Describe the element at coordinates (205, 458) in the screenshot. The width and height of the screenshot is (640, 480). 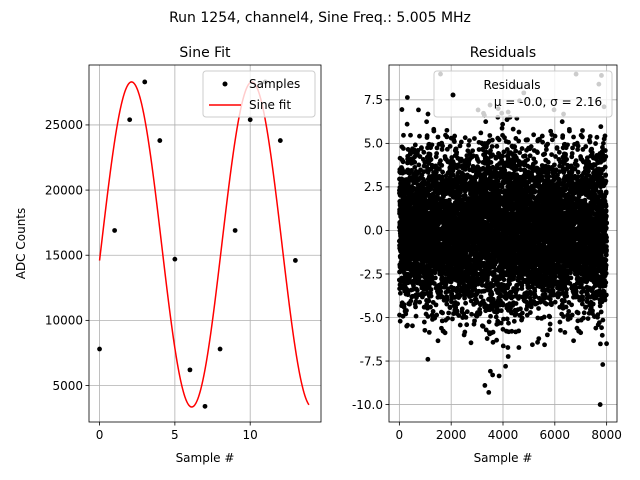
I see `sine-fit-x-axis-label: Sample #` at that location.